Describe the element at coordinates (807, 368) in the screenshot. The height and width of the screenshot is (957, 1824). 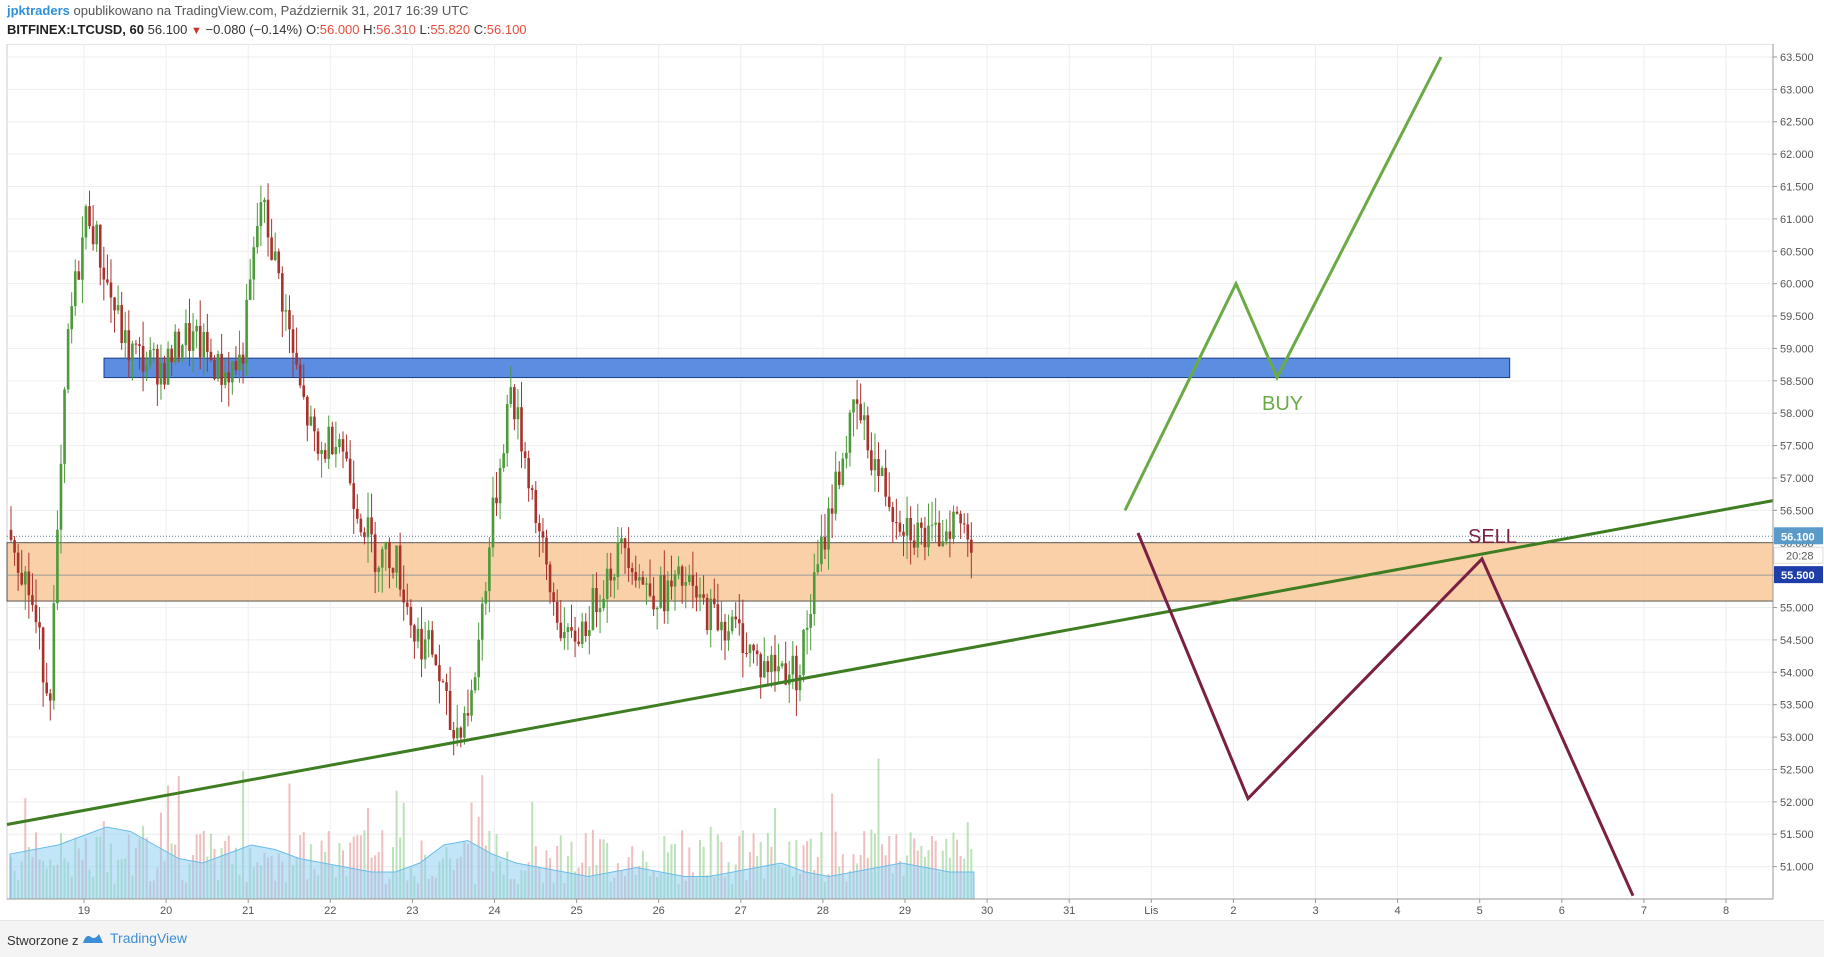
I see `resistance-zone` at that location.